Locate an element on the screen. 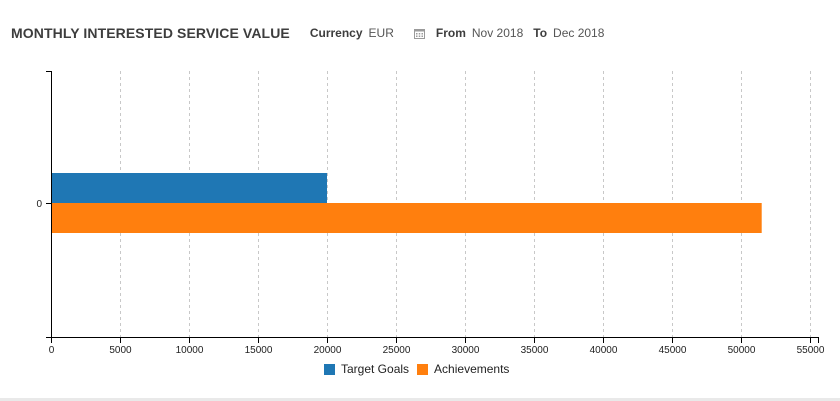 The width and height of the screenshot is (840, 401). legend-item-achievements: Achievements is located at coordinates (463, 369).